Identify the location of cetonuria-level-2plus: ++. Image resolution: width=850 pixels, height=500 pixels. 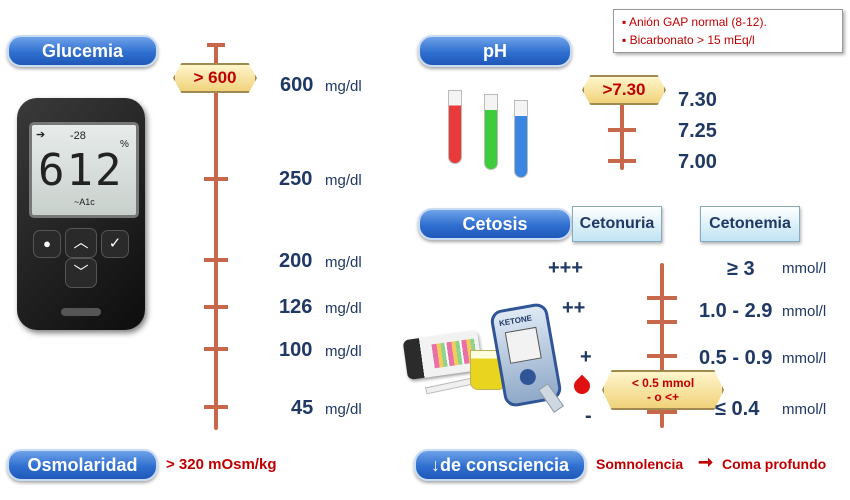
(574, 308).